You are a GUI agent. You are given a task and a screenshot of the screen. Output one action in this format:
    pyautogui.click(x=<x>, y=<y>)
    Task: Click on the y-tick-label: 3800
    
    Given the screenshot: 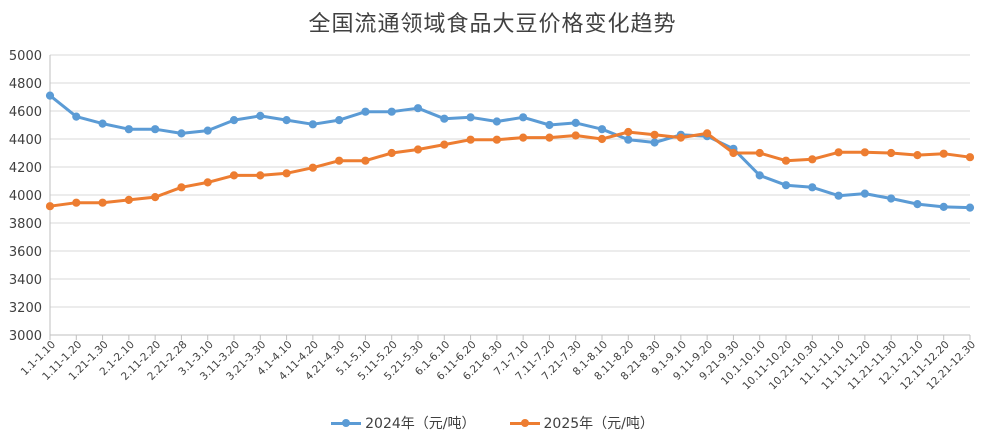 What is the action you would take?
    pyautogui.click(x=25, y=224)
    